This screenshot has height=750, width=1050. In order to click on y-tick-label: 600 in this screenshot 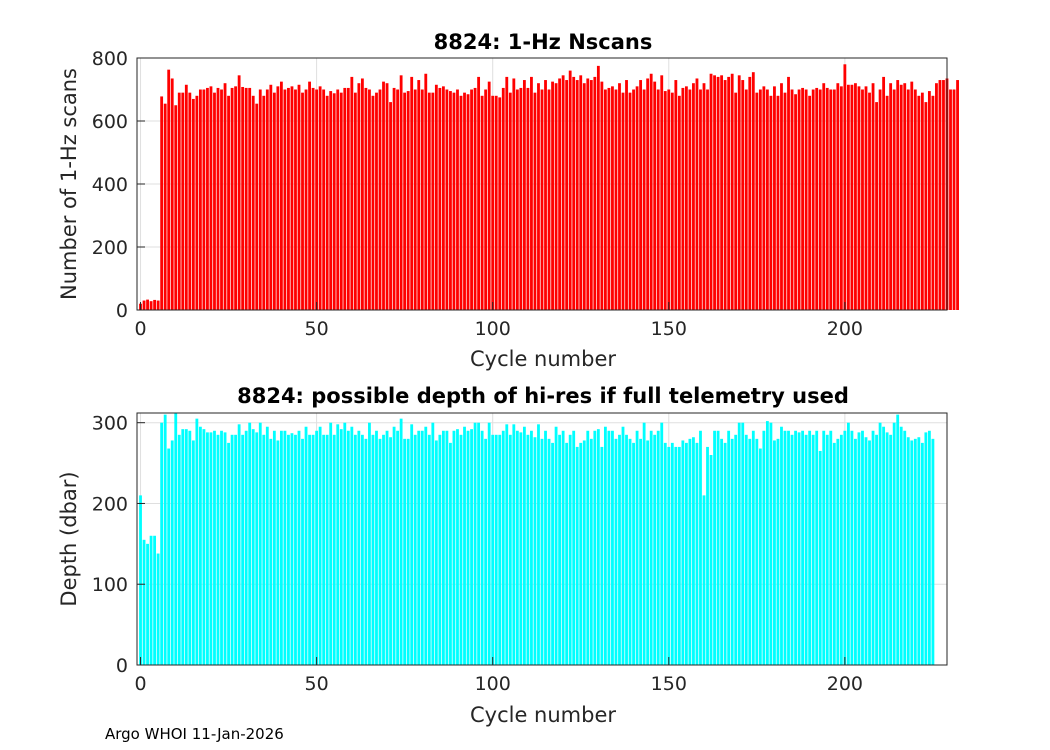, I will do `click(110, 122)`.